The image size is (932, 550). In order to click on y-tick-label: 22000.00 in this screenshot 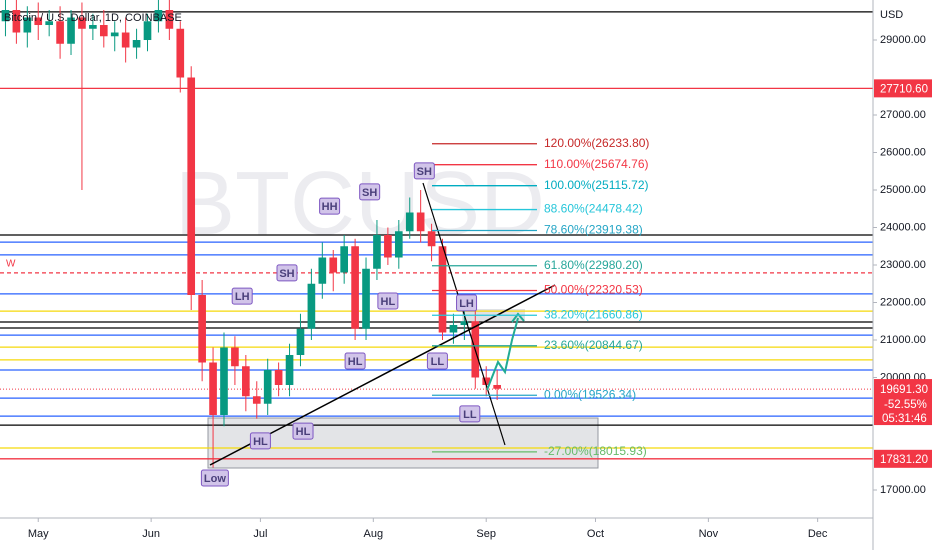, I will do `click(903, 302)`.